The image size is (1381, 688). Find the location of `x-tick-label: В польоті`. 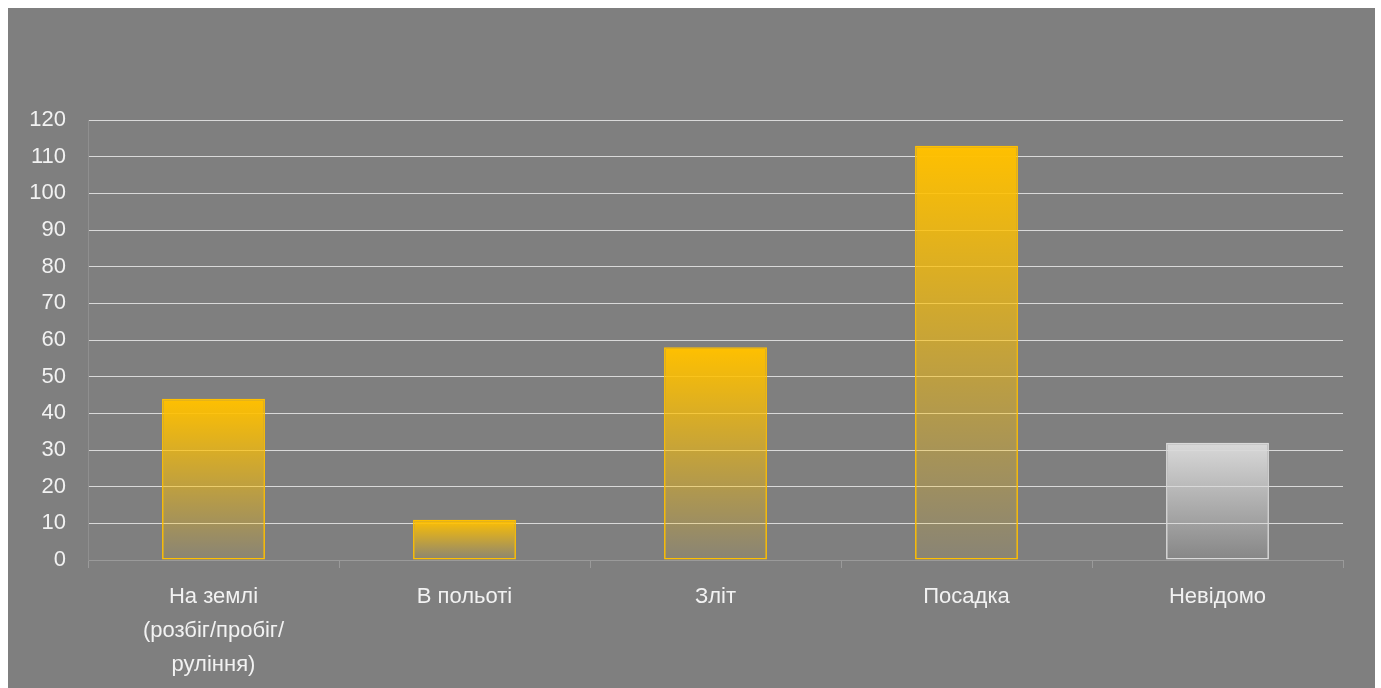

x-tick-label: В польоті is located at coordinates (464, 596).